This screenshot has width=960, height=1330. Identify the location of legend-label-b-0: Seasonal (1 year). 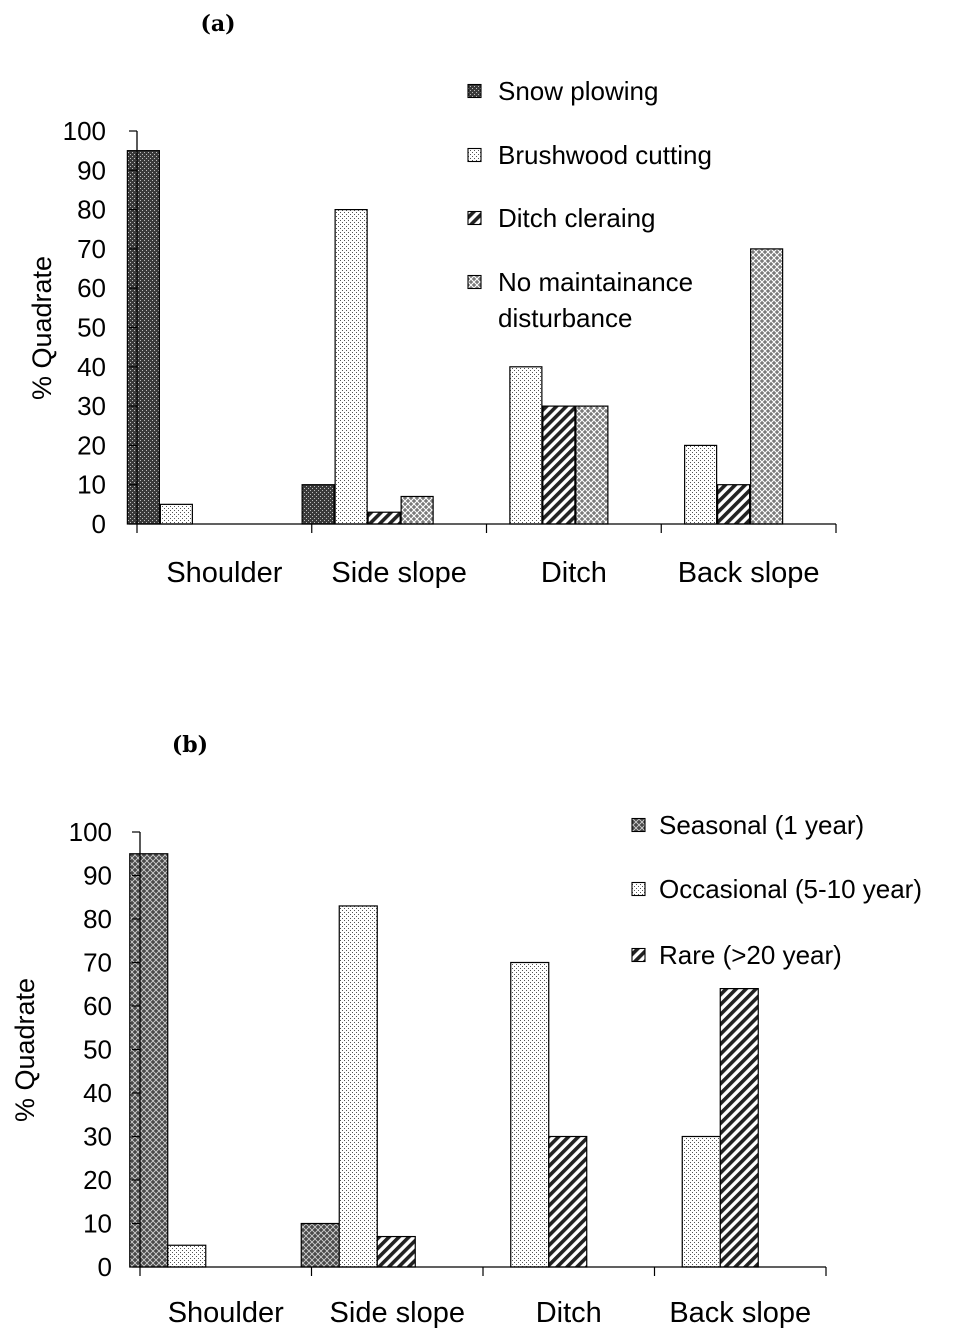
(761, 825).